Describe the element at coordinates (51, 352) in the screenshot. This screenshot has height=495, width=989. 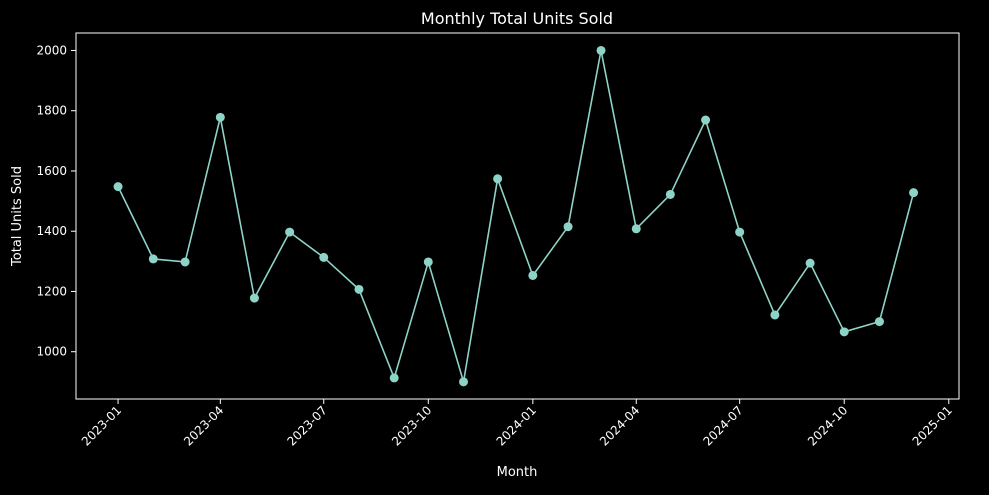
I see `y-tick-label: 1000` at that location.